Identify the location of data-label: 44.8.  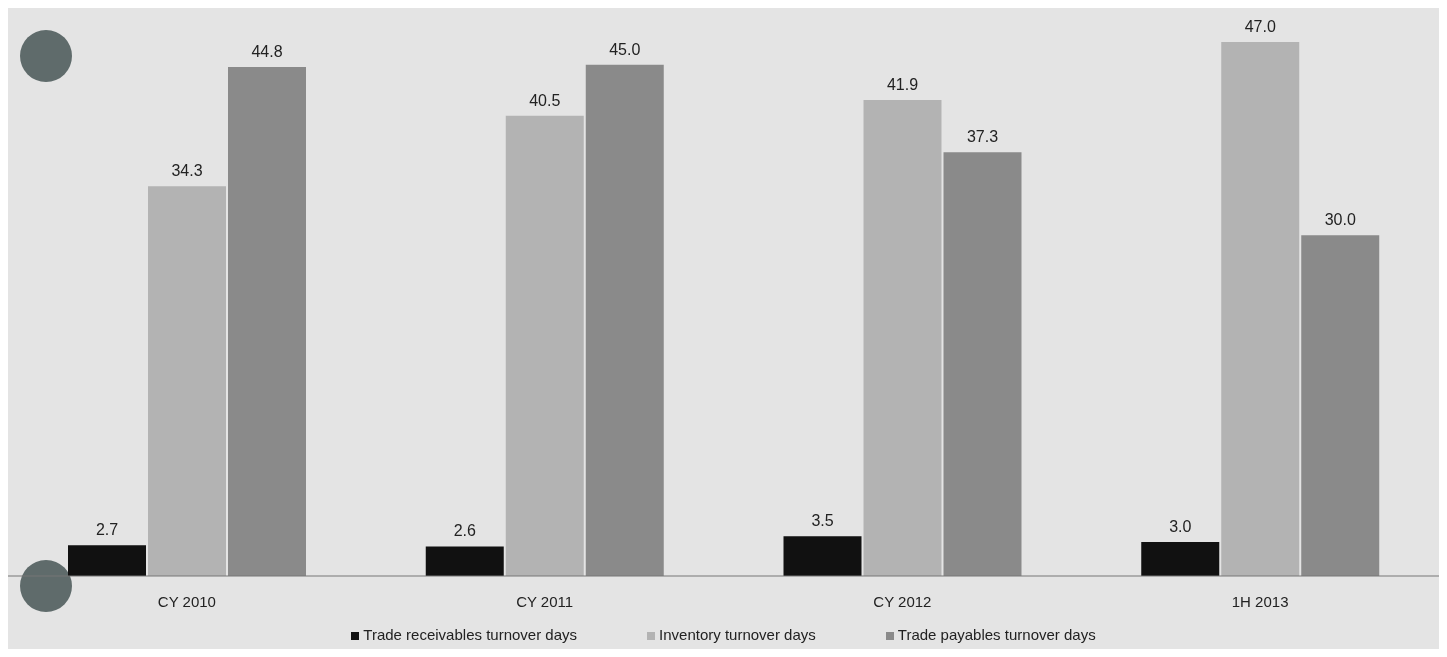
(267, 51).